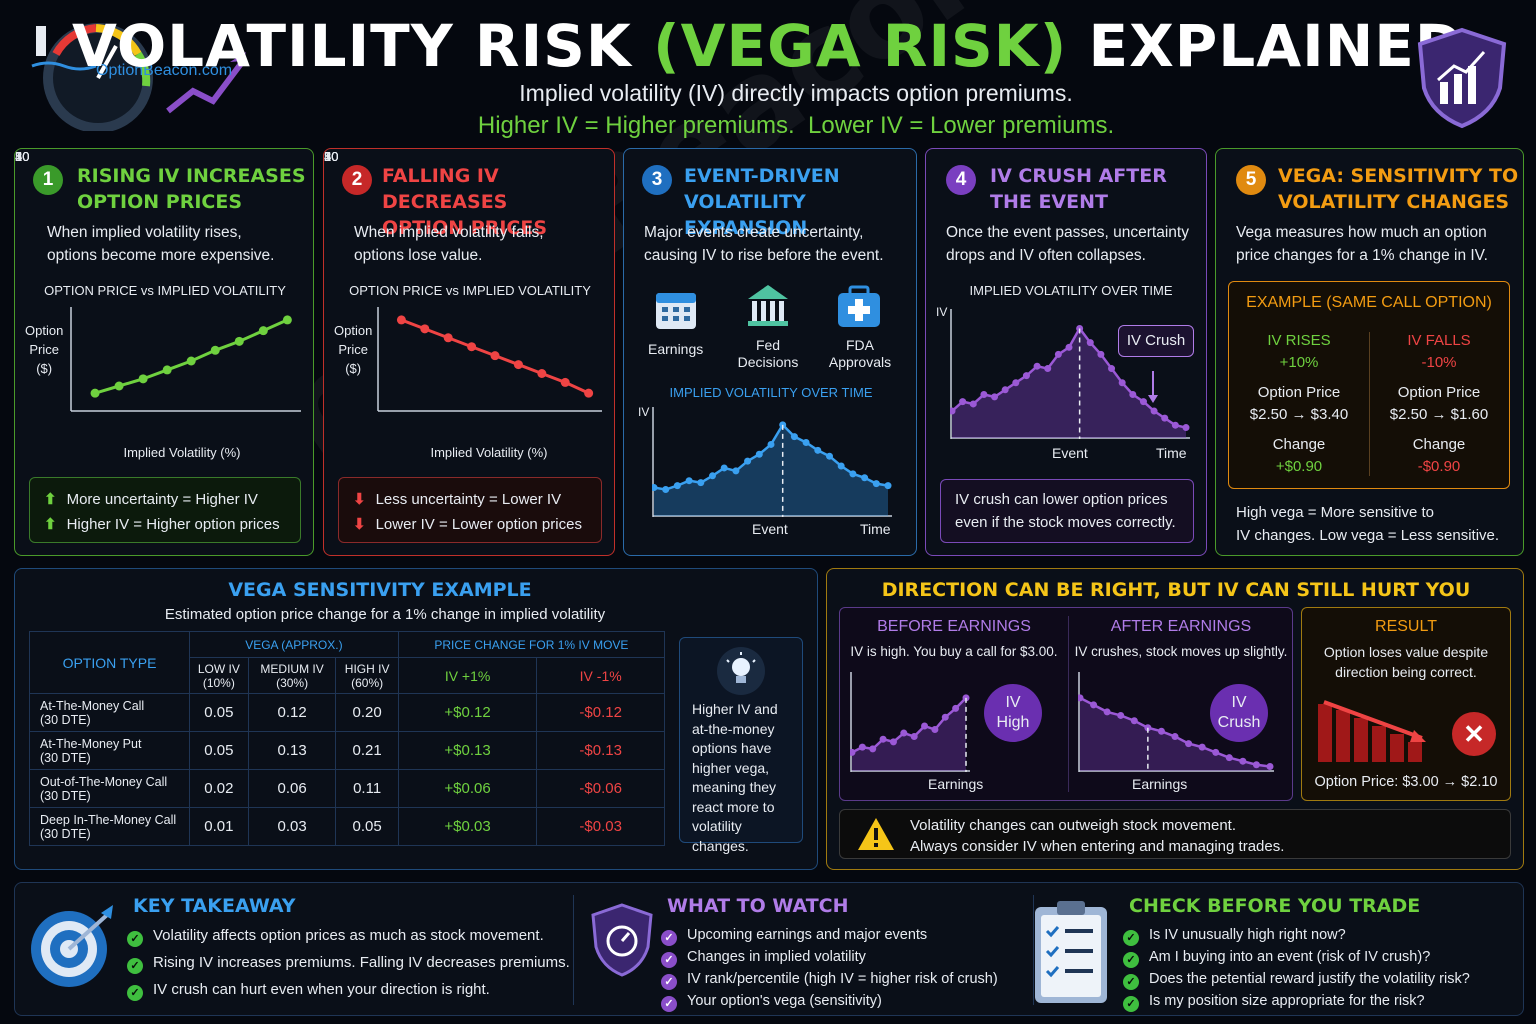 This screenshot has width=1536, height=1024. Describe the element at coordinates (1439, 362) in the screenshot. I see `iv-falls-pct: -10%` at that location.